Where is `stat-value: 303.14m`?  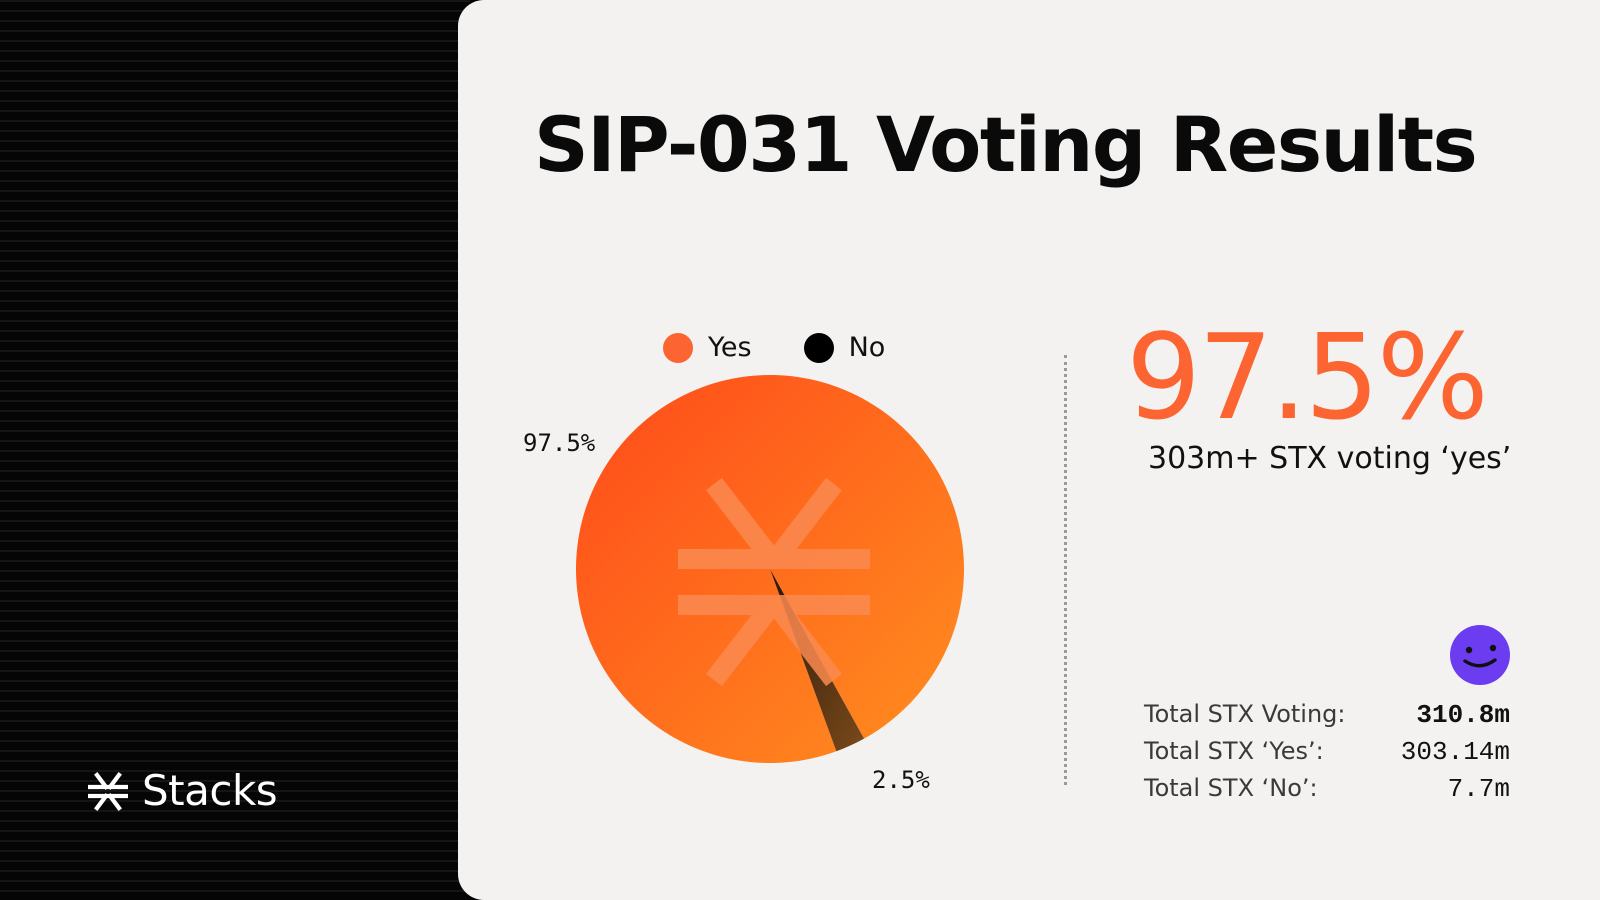 stat-value: 303.14m is located at coordinates (1455, 752).